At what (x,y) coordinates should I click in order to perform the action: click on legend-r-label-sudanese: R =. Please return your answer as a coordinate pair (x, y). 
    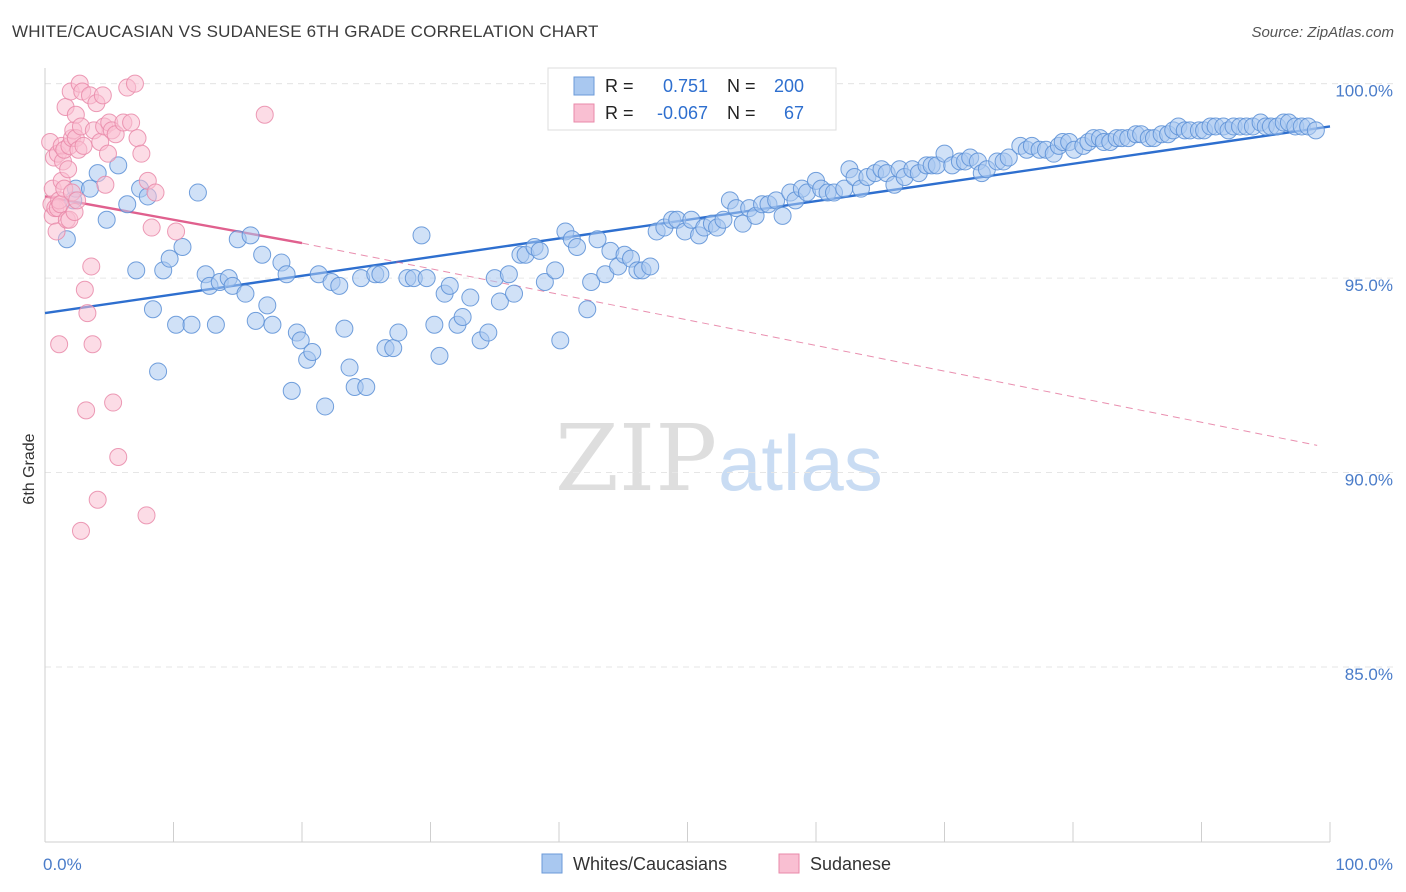
    Looking at the image, I should click on (619, 113).